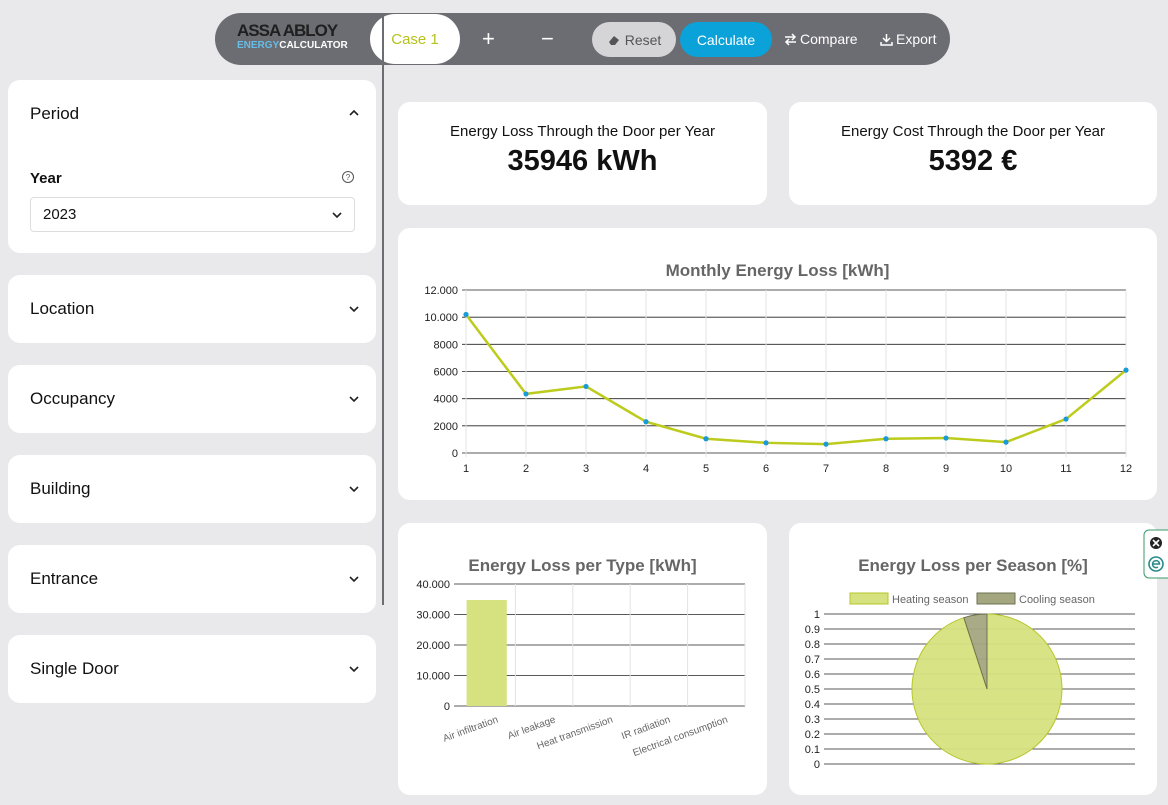 The image size is (1168, 805). I want to click on section-title: Building, so click(60, 488).